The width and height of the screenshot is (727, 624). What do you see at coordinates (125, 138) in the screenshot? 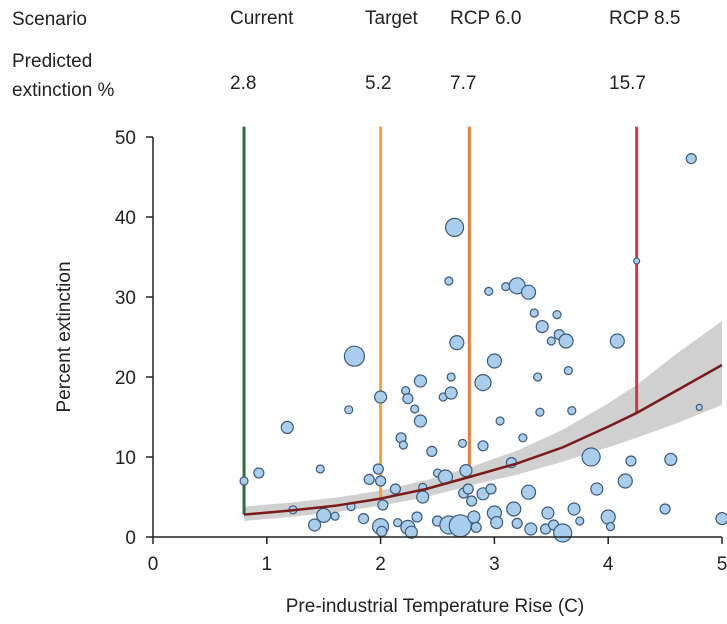
I see `y-tick-label: 50` at bounding box center [125, 138].